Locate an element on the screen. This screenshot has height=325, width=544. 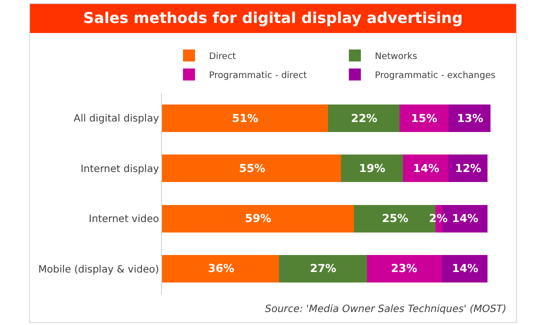
data-label: 12% is located at coordinates (468, 168).